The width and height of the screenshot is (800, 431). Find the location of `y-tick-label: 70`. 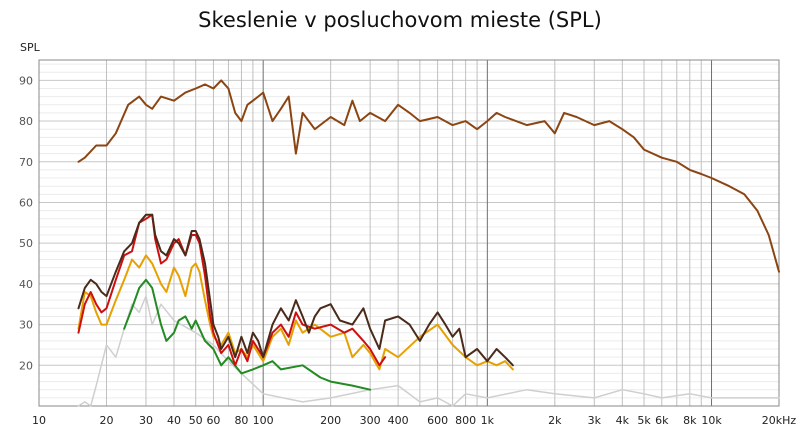

y-tick-label: 70 is located at coordinates (26, 162).